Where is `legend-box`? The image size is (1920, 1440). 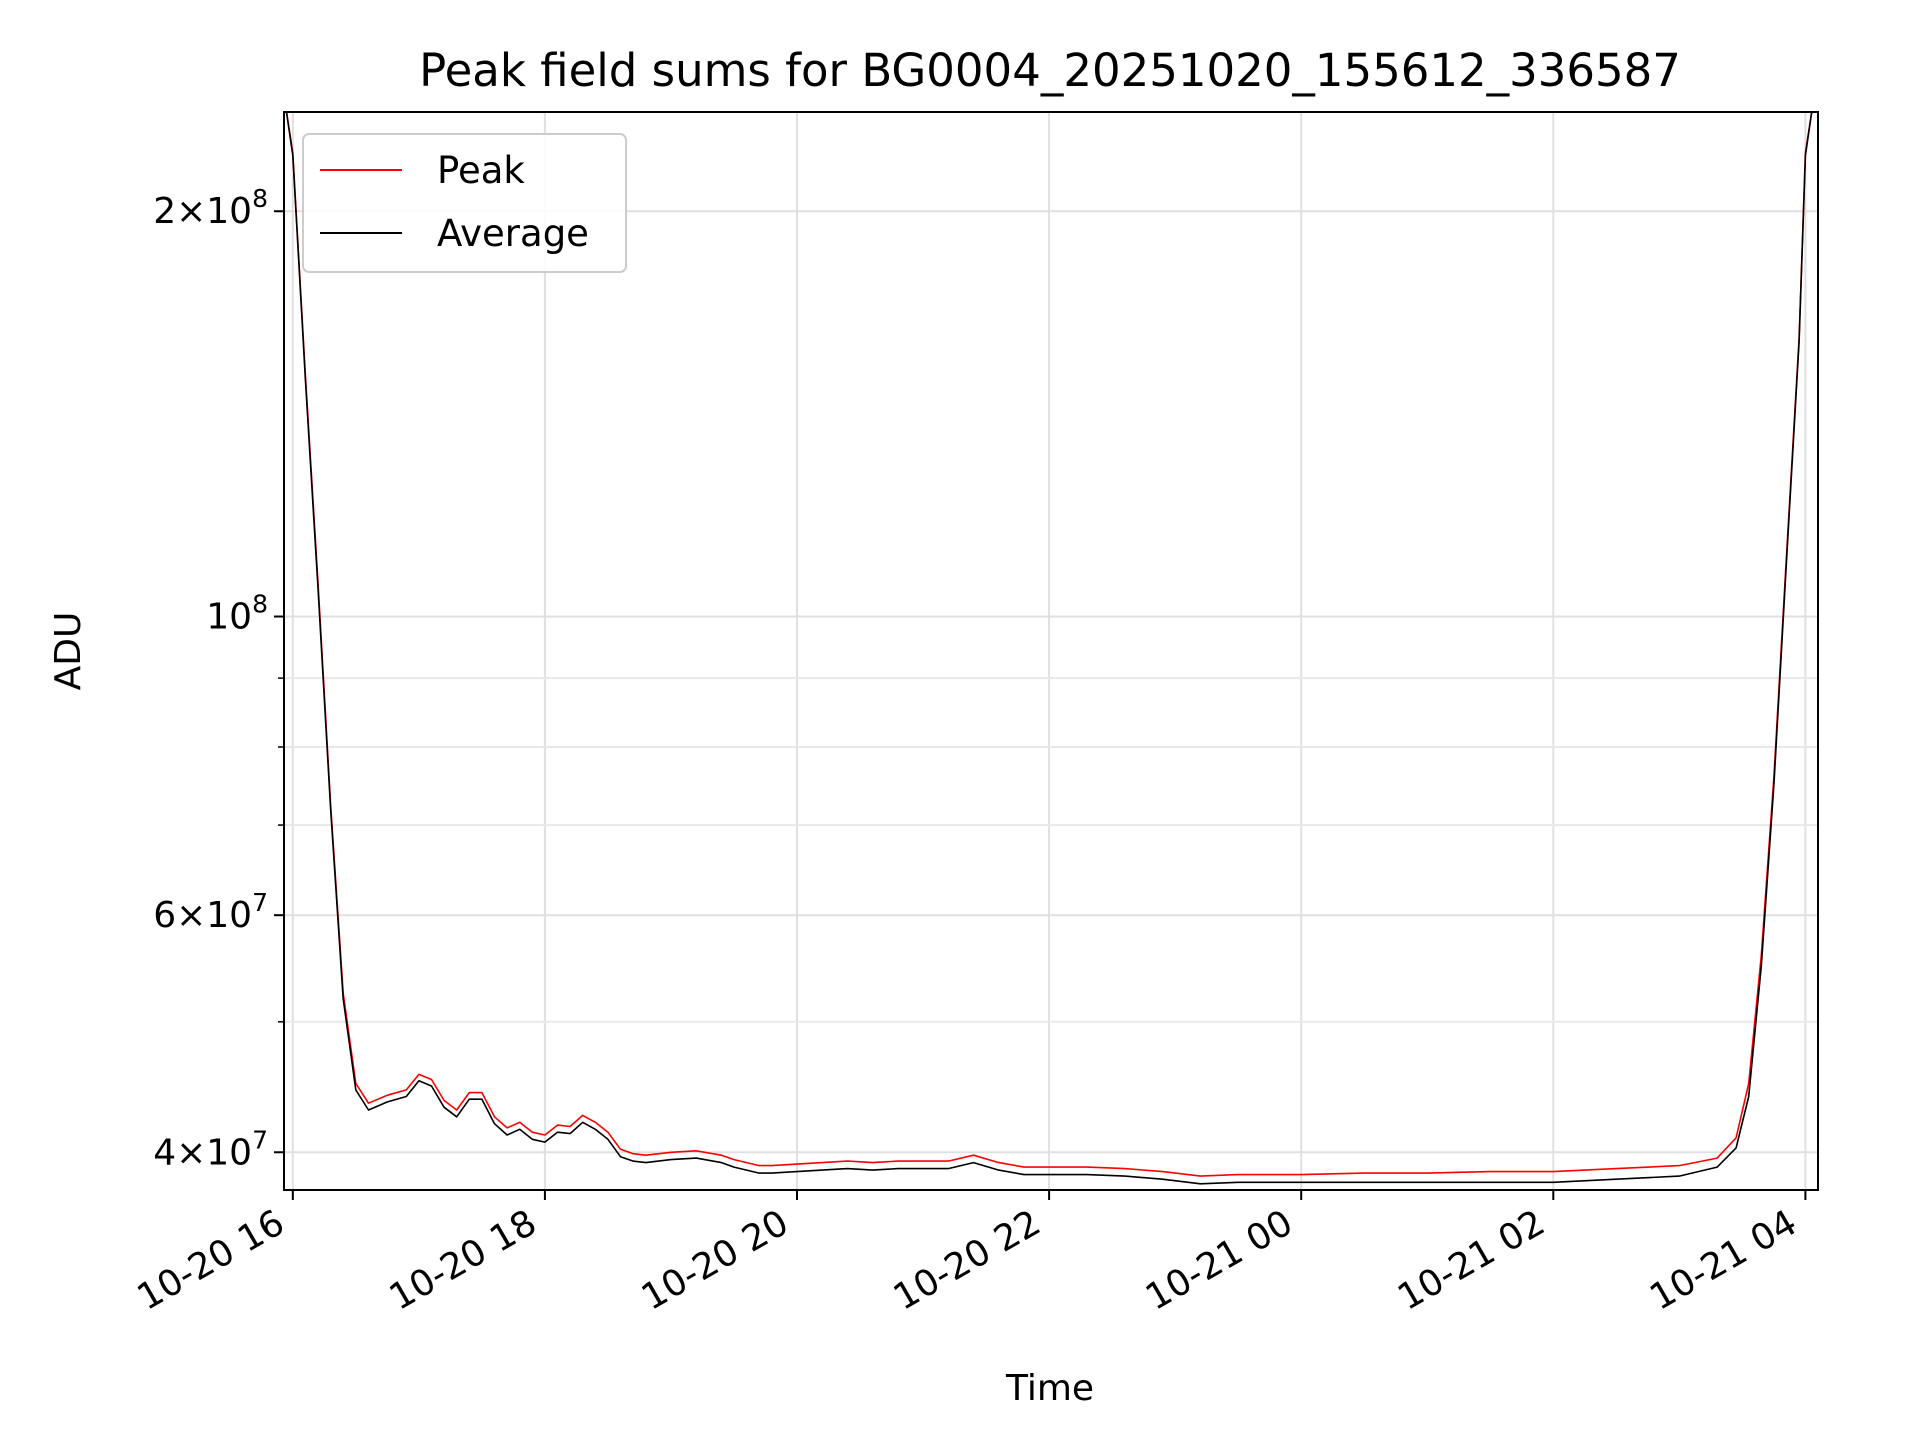 legend-box is located at coordinates (464, 203).